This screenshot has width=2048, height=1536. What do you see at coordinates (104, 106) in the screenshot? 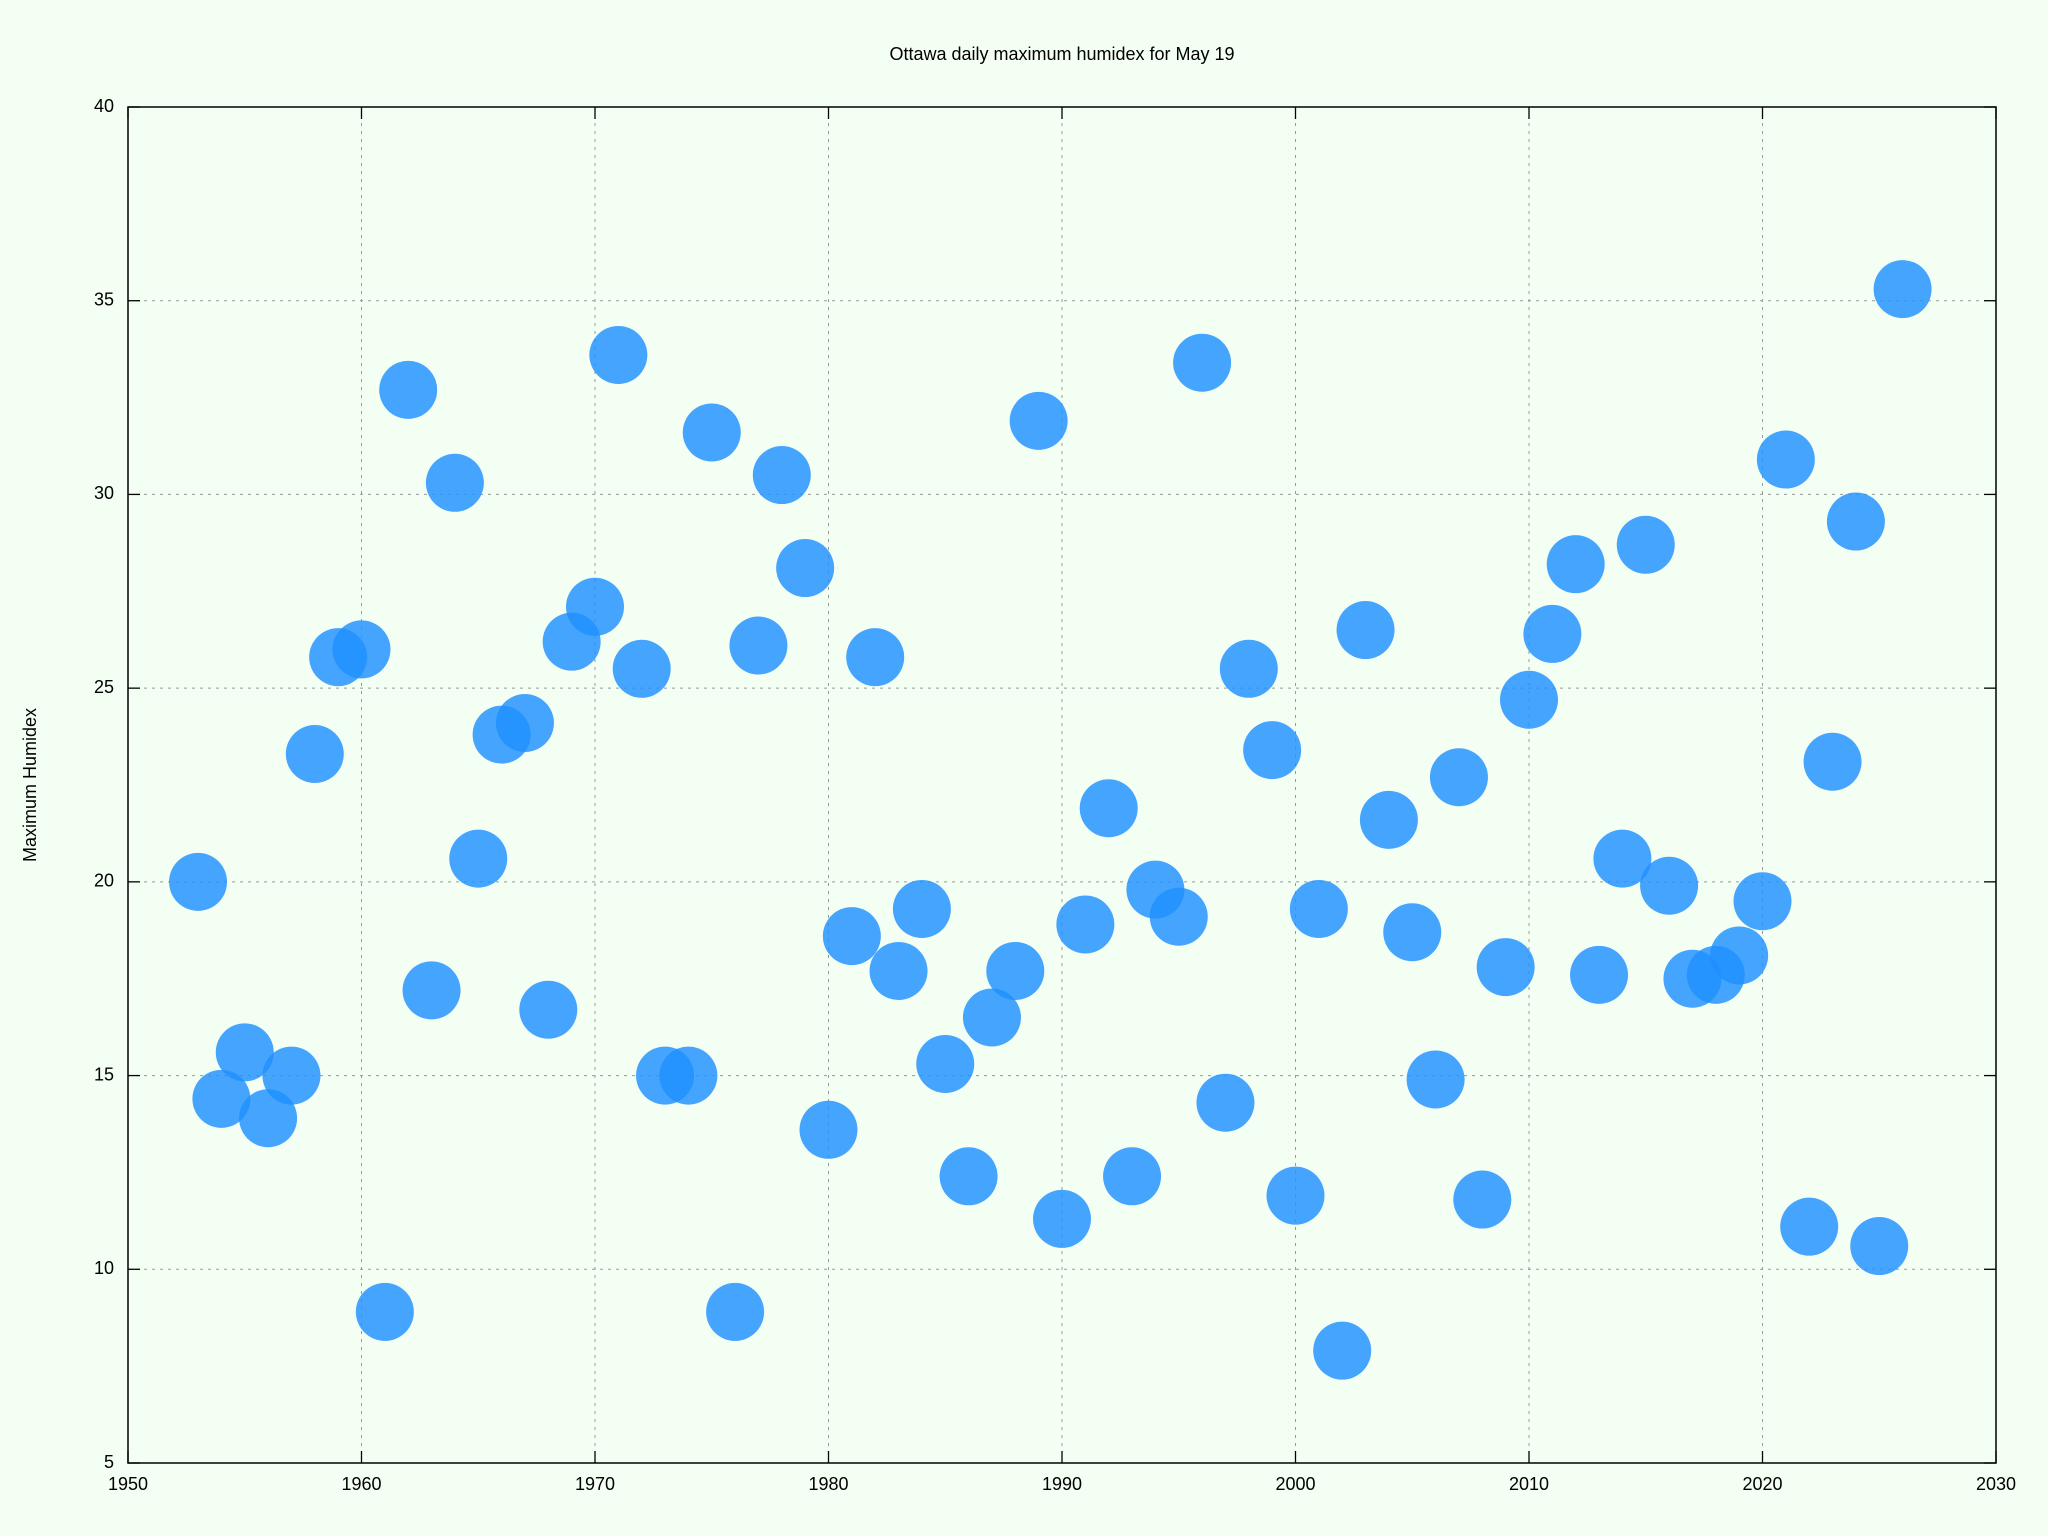
I see `y-tick-label: 40` at bounding box center [104, 106].